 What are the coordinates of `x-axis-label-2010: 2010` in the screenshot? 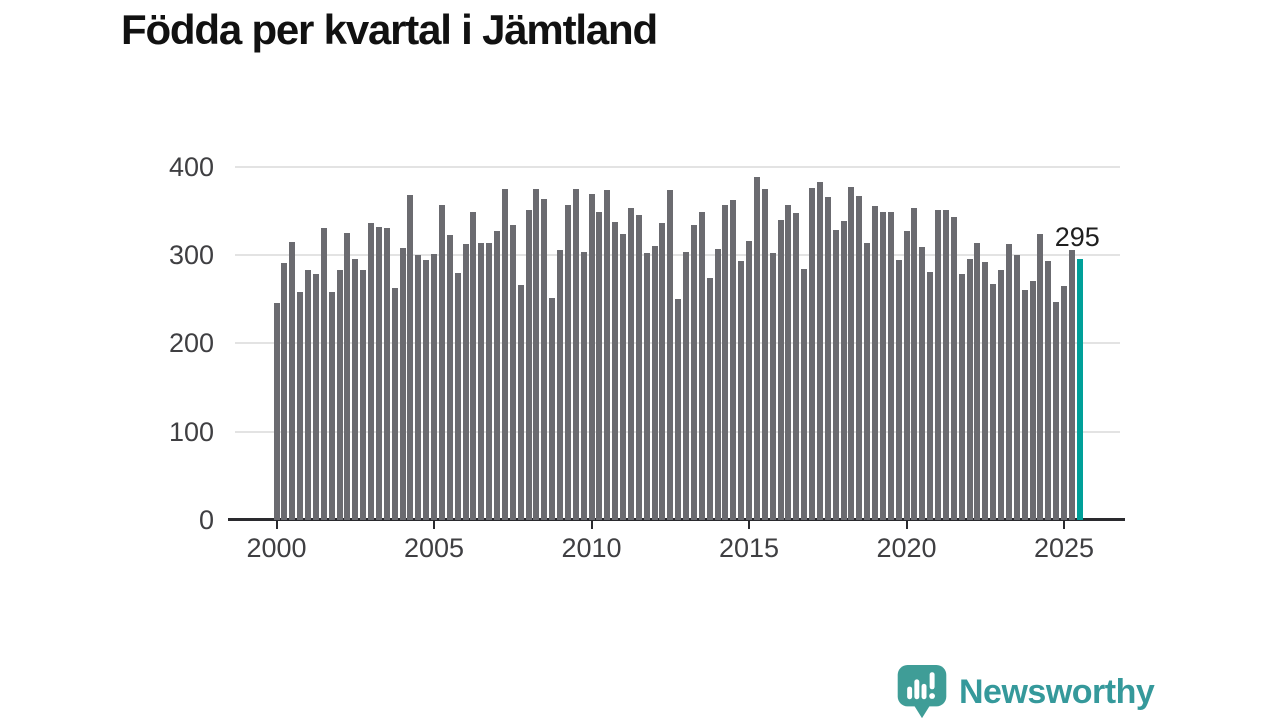 It's located at (591, 548).